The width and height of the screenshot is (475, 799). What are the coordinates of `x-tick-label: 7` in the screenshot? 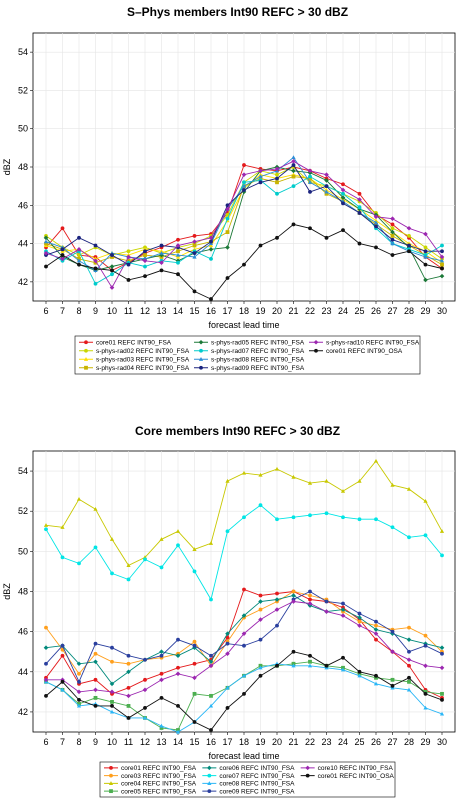 It's located at (62, 311).